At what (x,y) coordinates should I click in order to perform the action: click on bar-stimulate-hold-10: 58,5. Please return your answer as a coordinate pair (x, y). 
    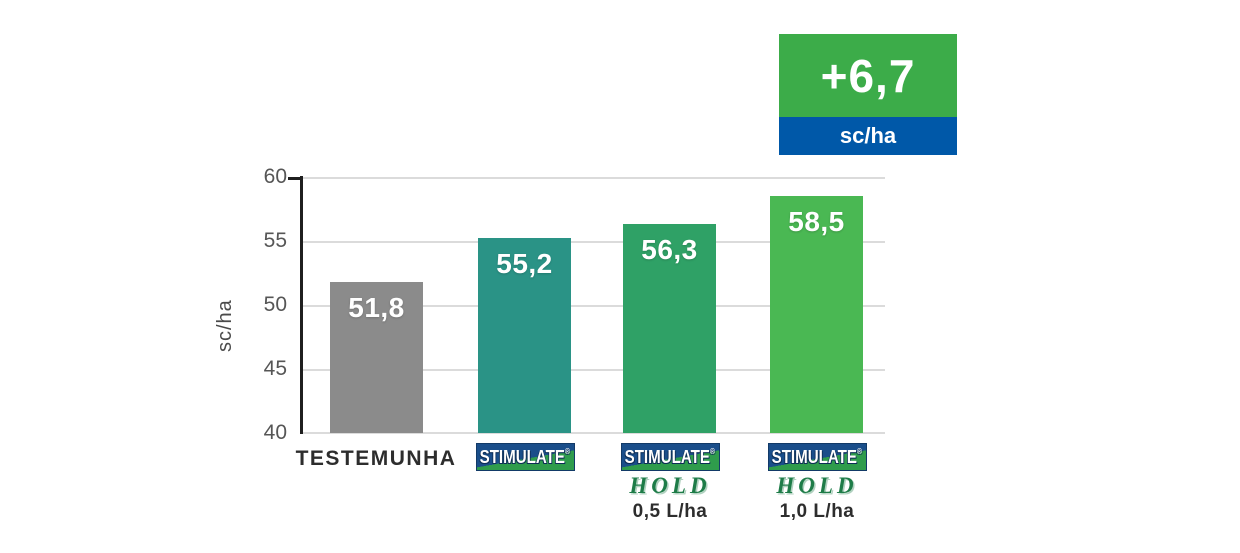
    Looking at the image, I should click on (816, 314).